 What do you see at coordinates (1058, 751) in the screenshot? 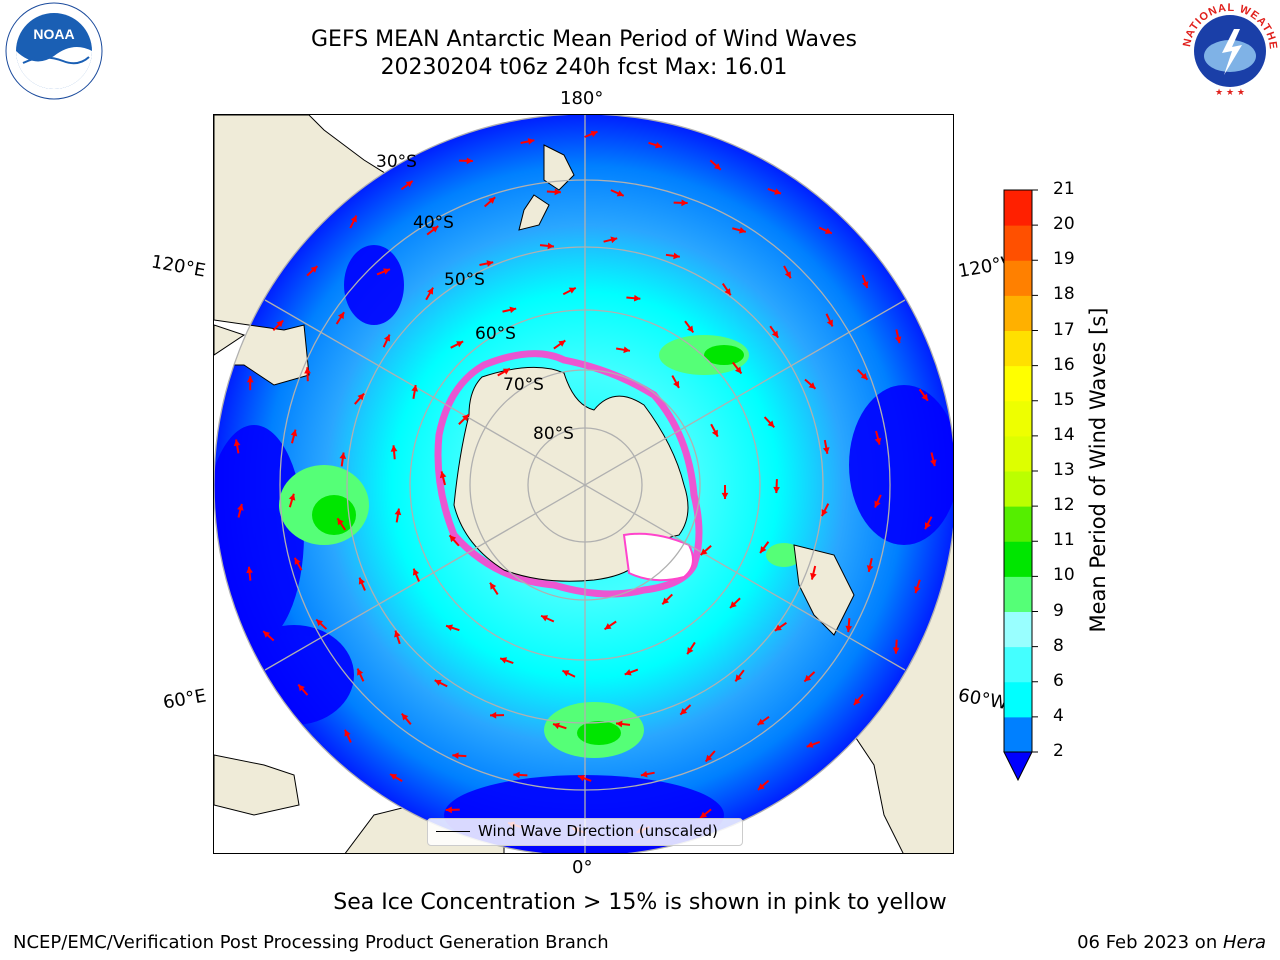
I see `colorbar-tick-label: 2` at bounding box center [1058, 751].